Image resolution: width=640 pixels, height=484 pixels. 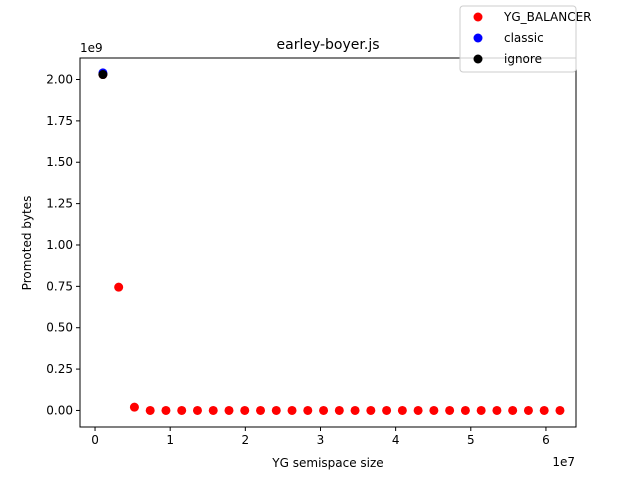 I want to click on x-tick-label: 1, so click(x=170, y=440).